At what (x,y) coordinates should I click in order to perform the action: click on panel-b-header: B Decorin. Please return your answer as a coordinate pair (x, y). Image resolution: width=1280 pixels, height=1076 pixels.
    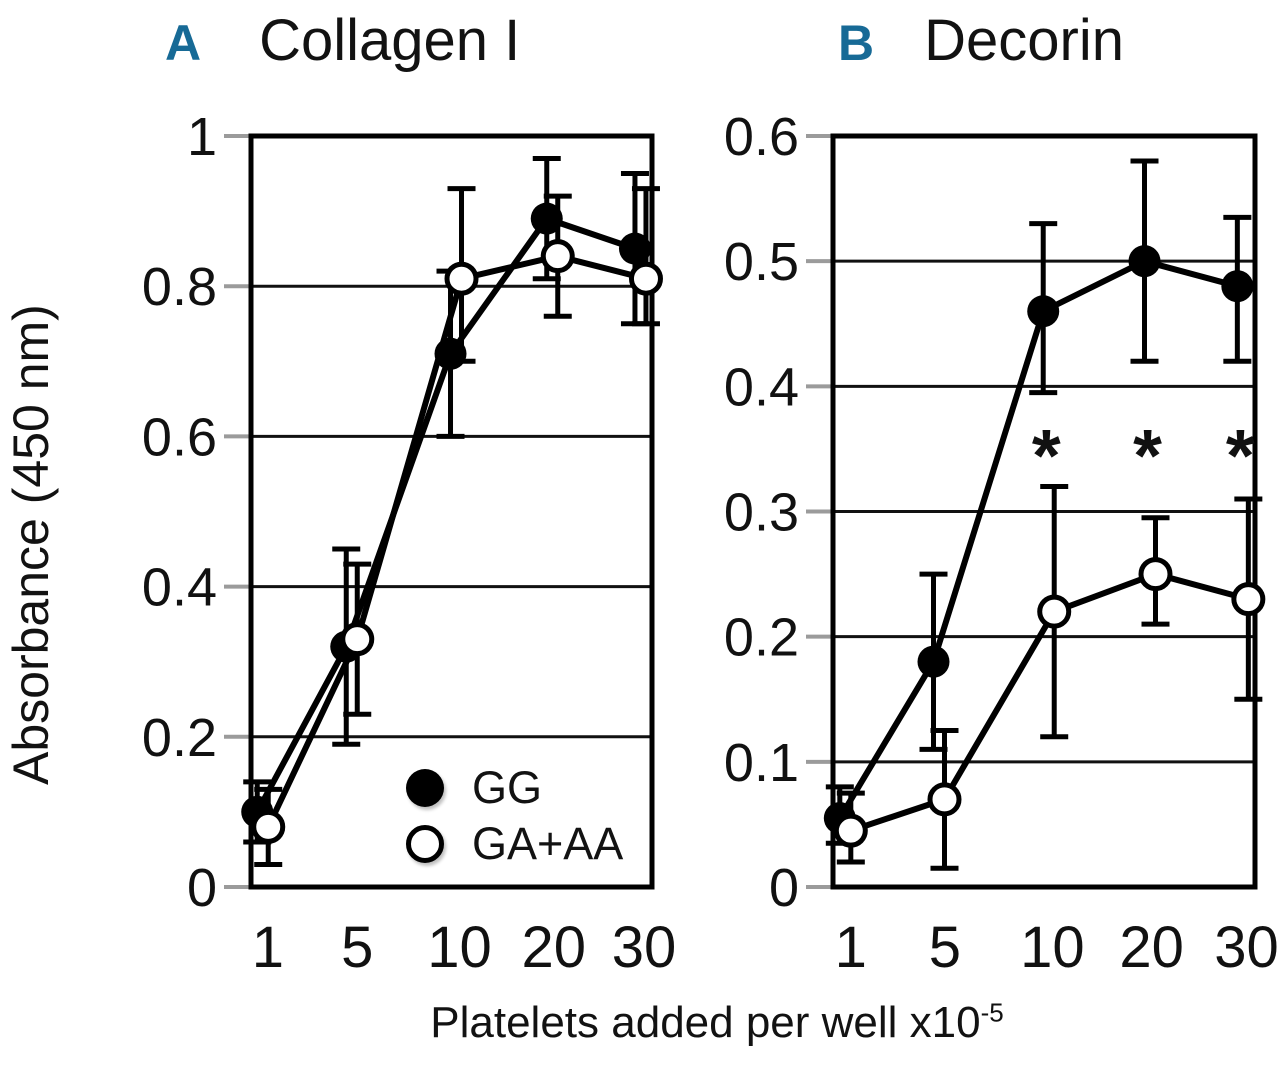
    Looking at the image, I should click on (981, 41).